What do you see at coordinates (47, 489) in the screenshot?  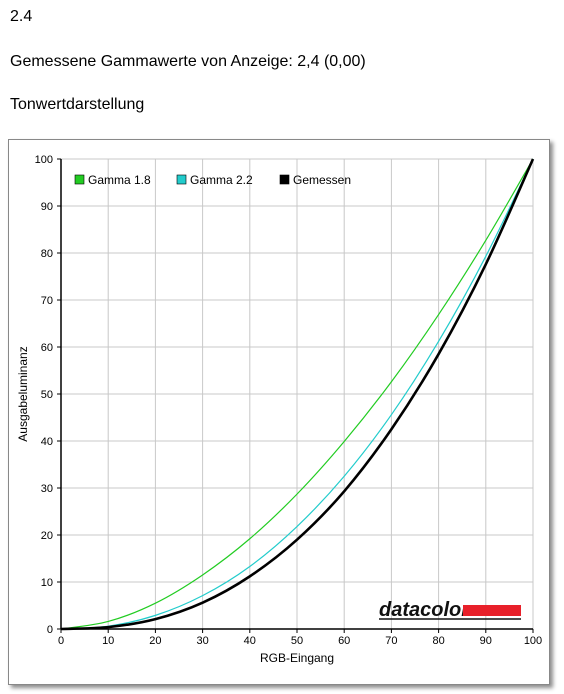 I see `y-tick-label: 30` at bounding box center [47, 489].